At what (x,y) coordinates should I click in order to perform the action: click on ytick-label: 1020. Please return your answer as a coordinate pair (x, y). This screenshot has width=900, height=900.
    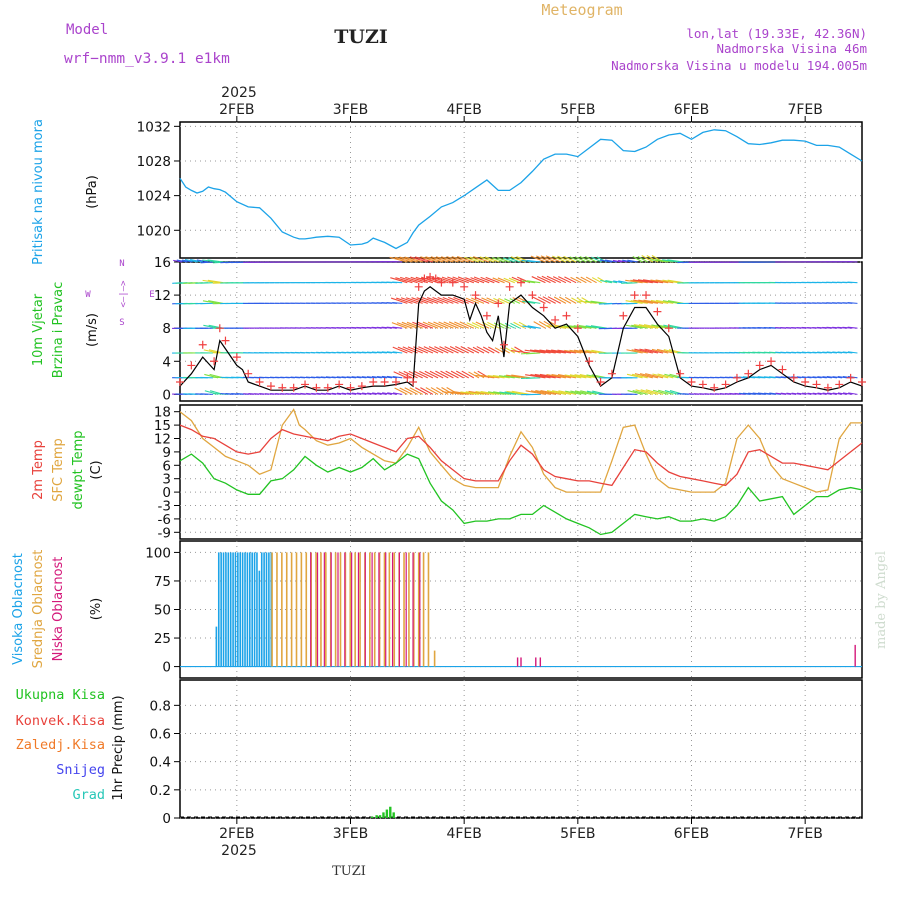
    Looking at the image, I should click on (154, 231).